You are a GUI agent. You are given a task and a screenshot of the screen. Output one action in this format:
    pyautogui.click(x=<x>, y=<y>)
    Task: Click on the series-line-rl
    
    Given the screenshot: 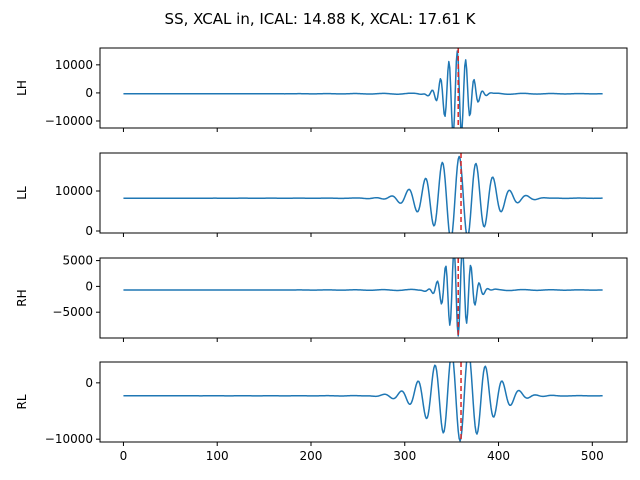 What is the action you would take?
    pyautogui.click(x=363, y=402)
    